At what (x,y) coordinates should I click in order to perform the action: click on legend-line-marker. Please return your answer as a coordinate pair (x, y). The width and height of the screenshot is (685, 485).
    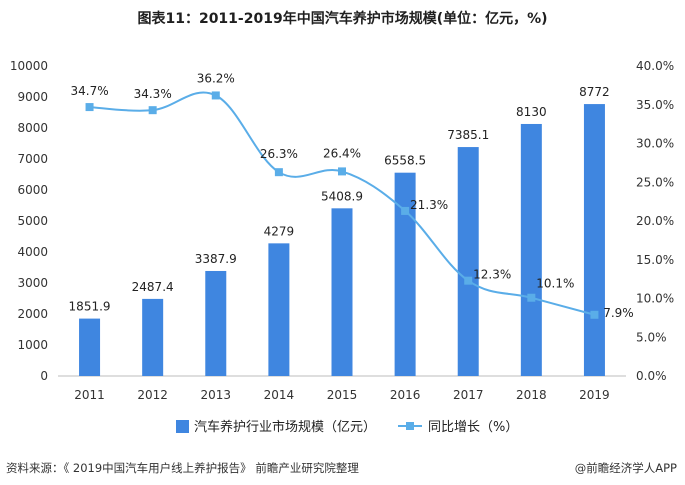
    Looking at the image, I should click on (410, 426).